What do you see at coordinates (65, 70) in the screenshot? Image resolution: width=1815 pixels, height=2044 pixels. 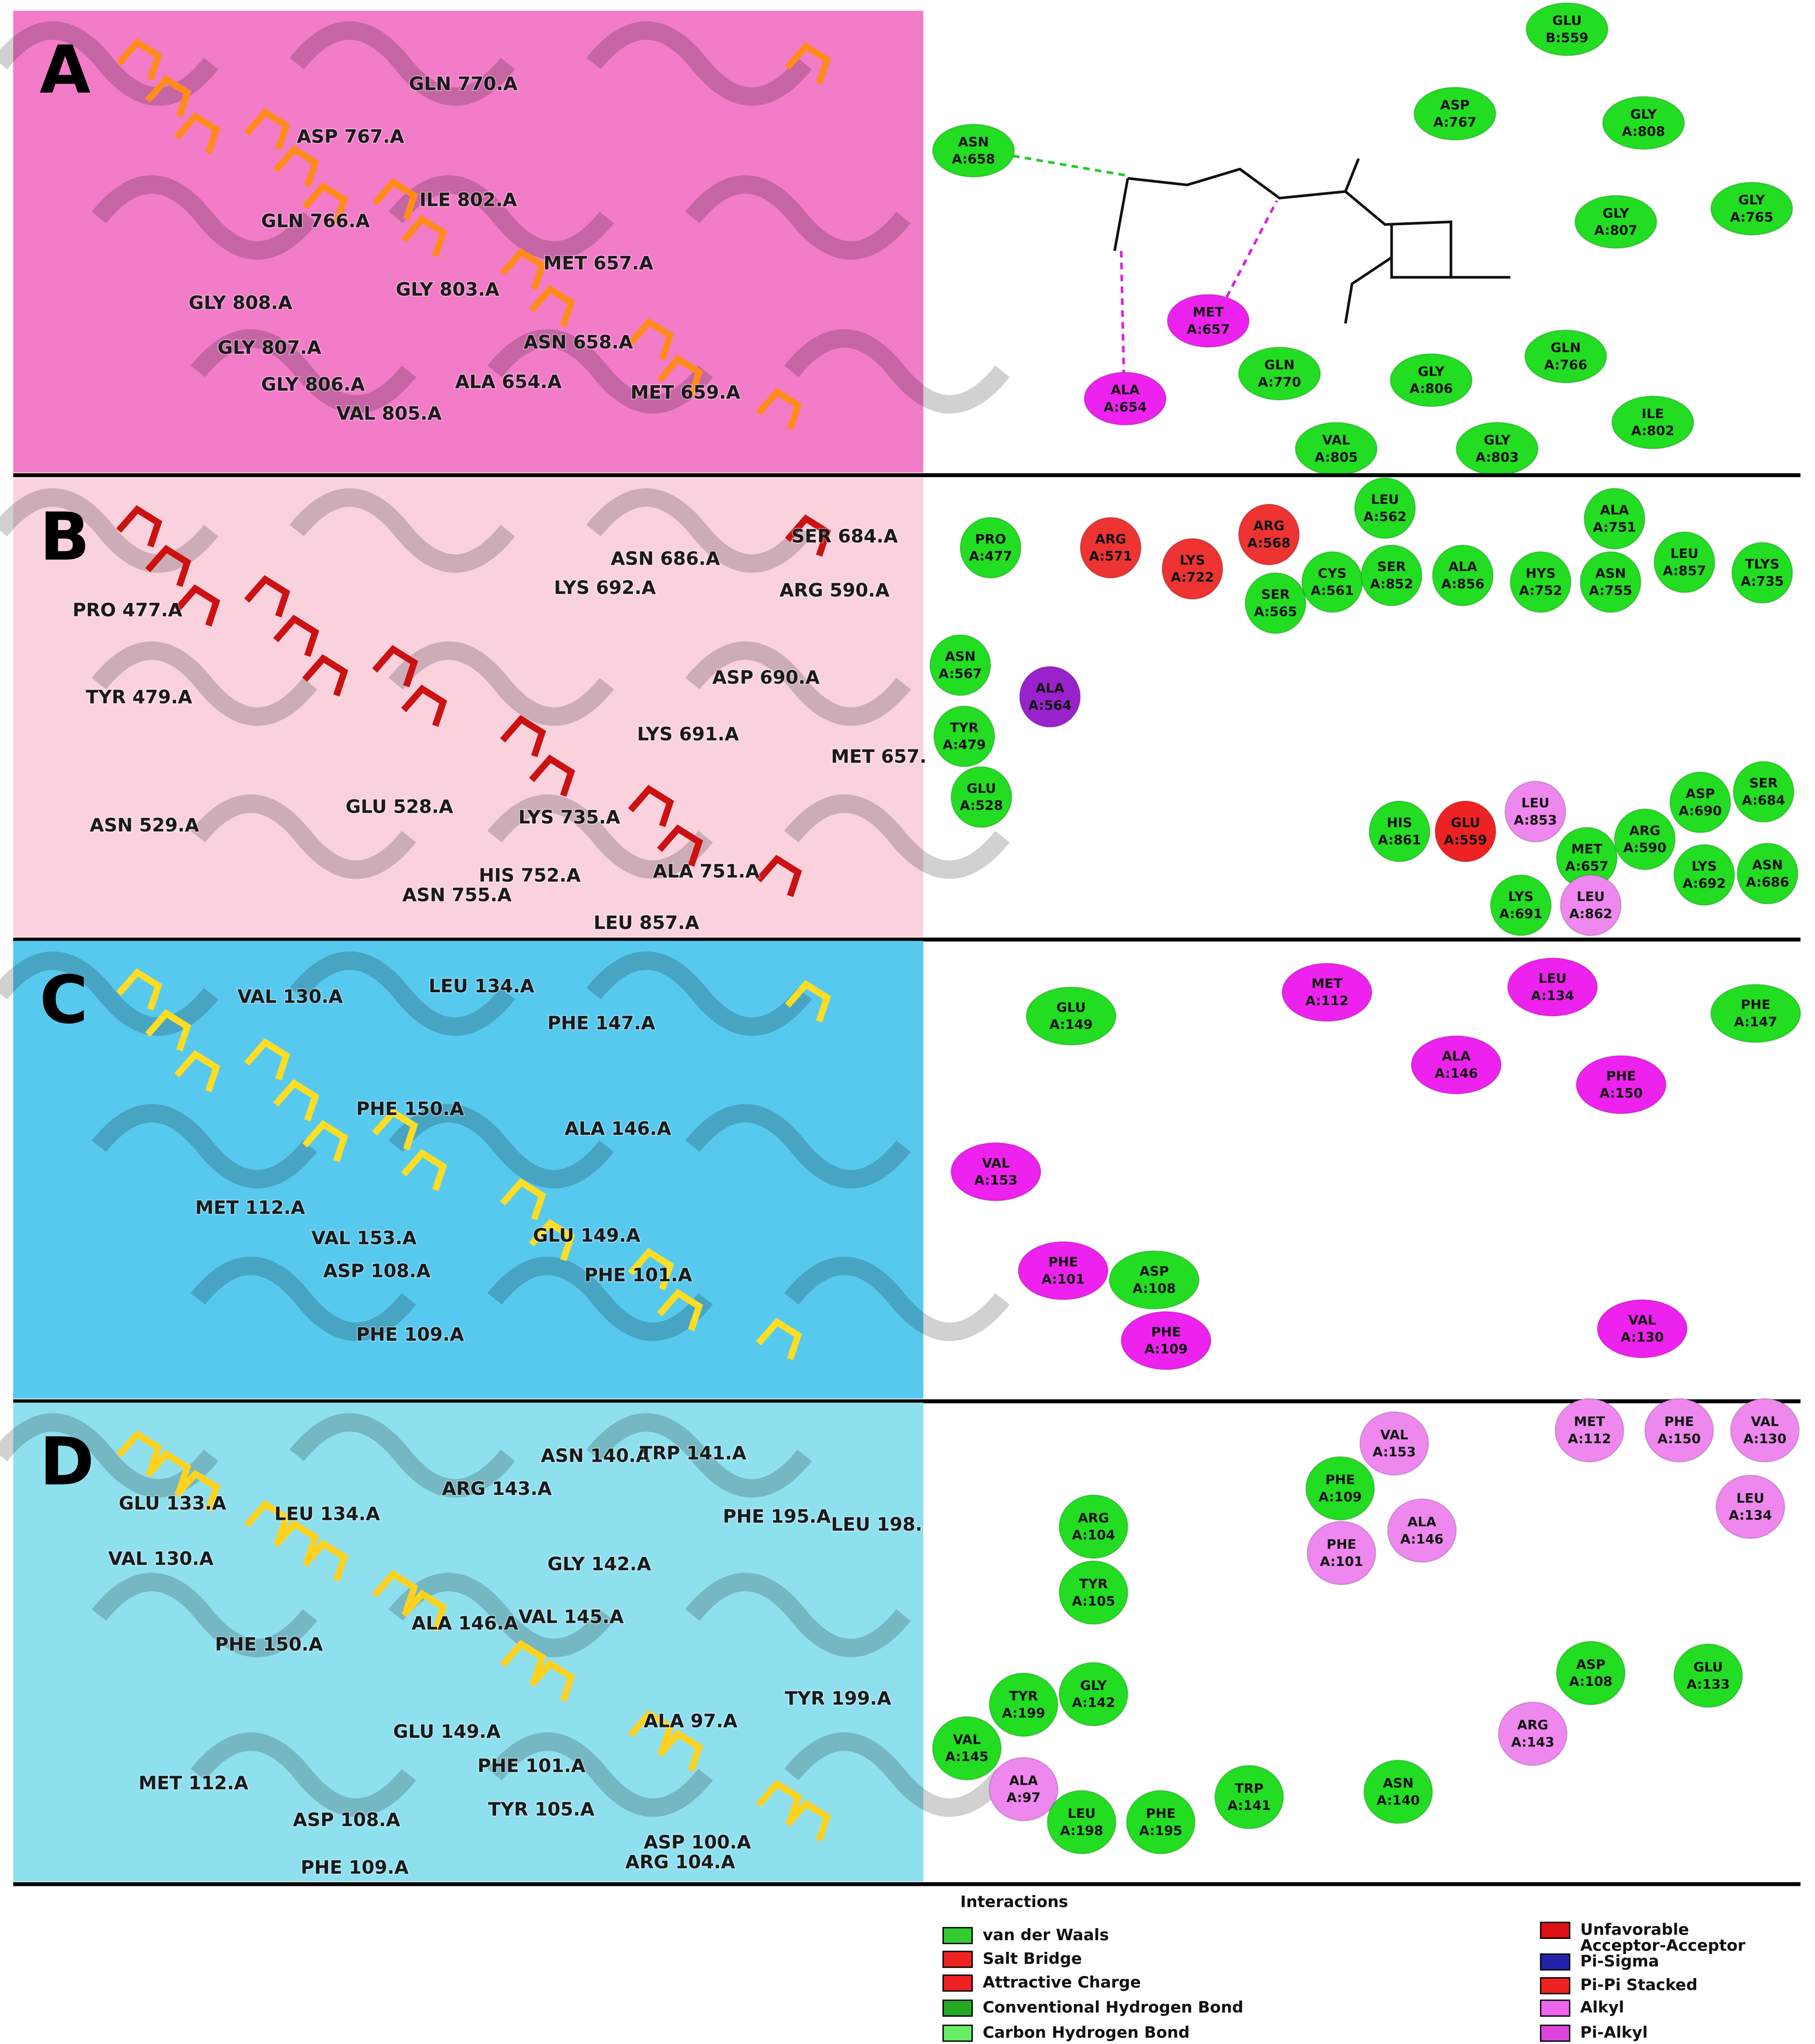 I see `panel-letter: A` at bounding box center [65, 70].